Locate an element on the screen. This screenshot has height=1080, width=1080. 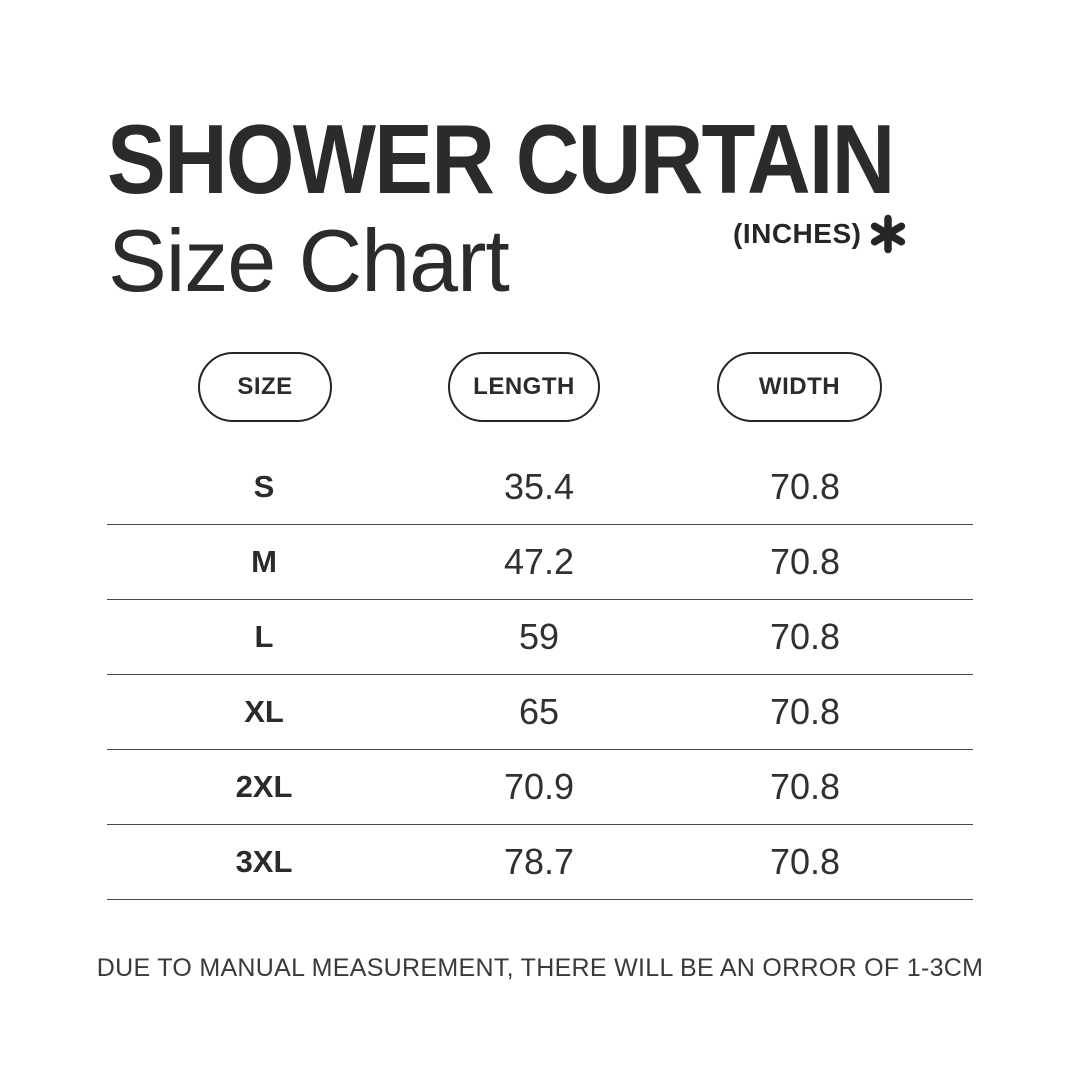
table-row-m: M 47.2 70.8 is located at coordinates (540, 562).